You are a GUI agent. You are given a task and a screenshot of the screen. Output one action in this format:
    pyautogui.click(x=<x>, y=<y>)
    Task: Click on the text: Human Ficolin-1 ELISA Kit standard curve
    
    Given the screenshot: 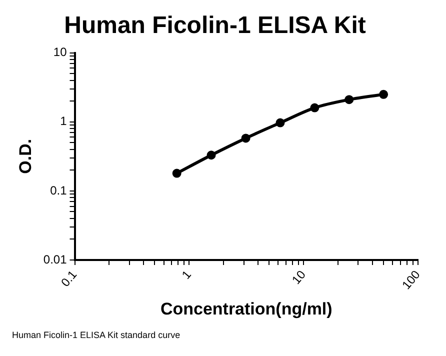 What is the action you would take?
    pyautogui.click(x=97, y=335)
    